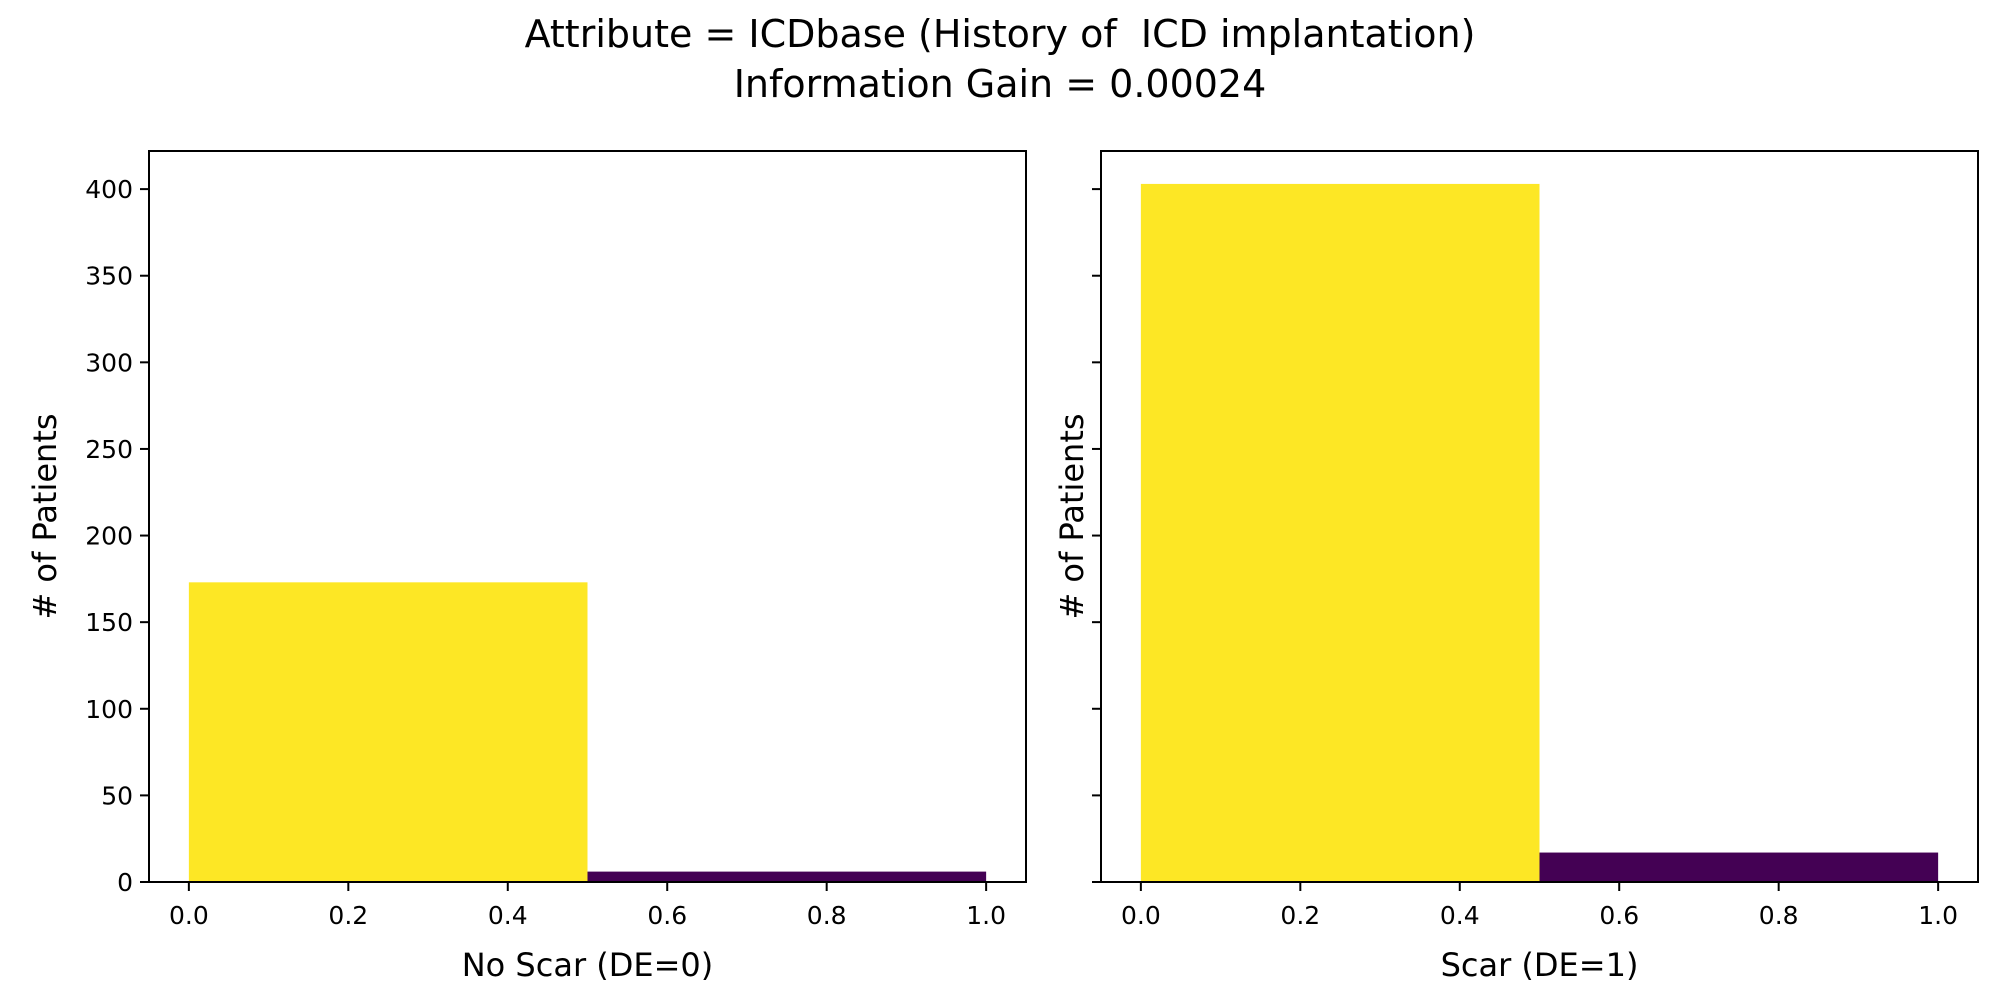  What do you see at coordinates (109, 276) in the screenshot?
I see `y-tick-label: 350` at bounding box center [109, 276].